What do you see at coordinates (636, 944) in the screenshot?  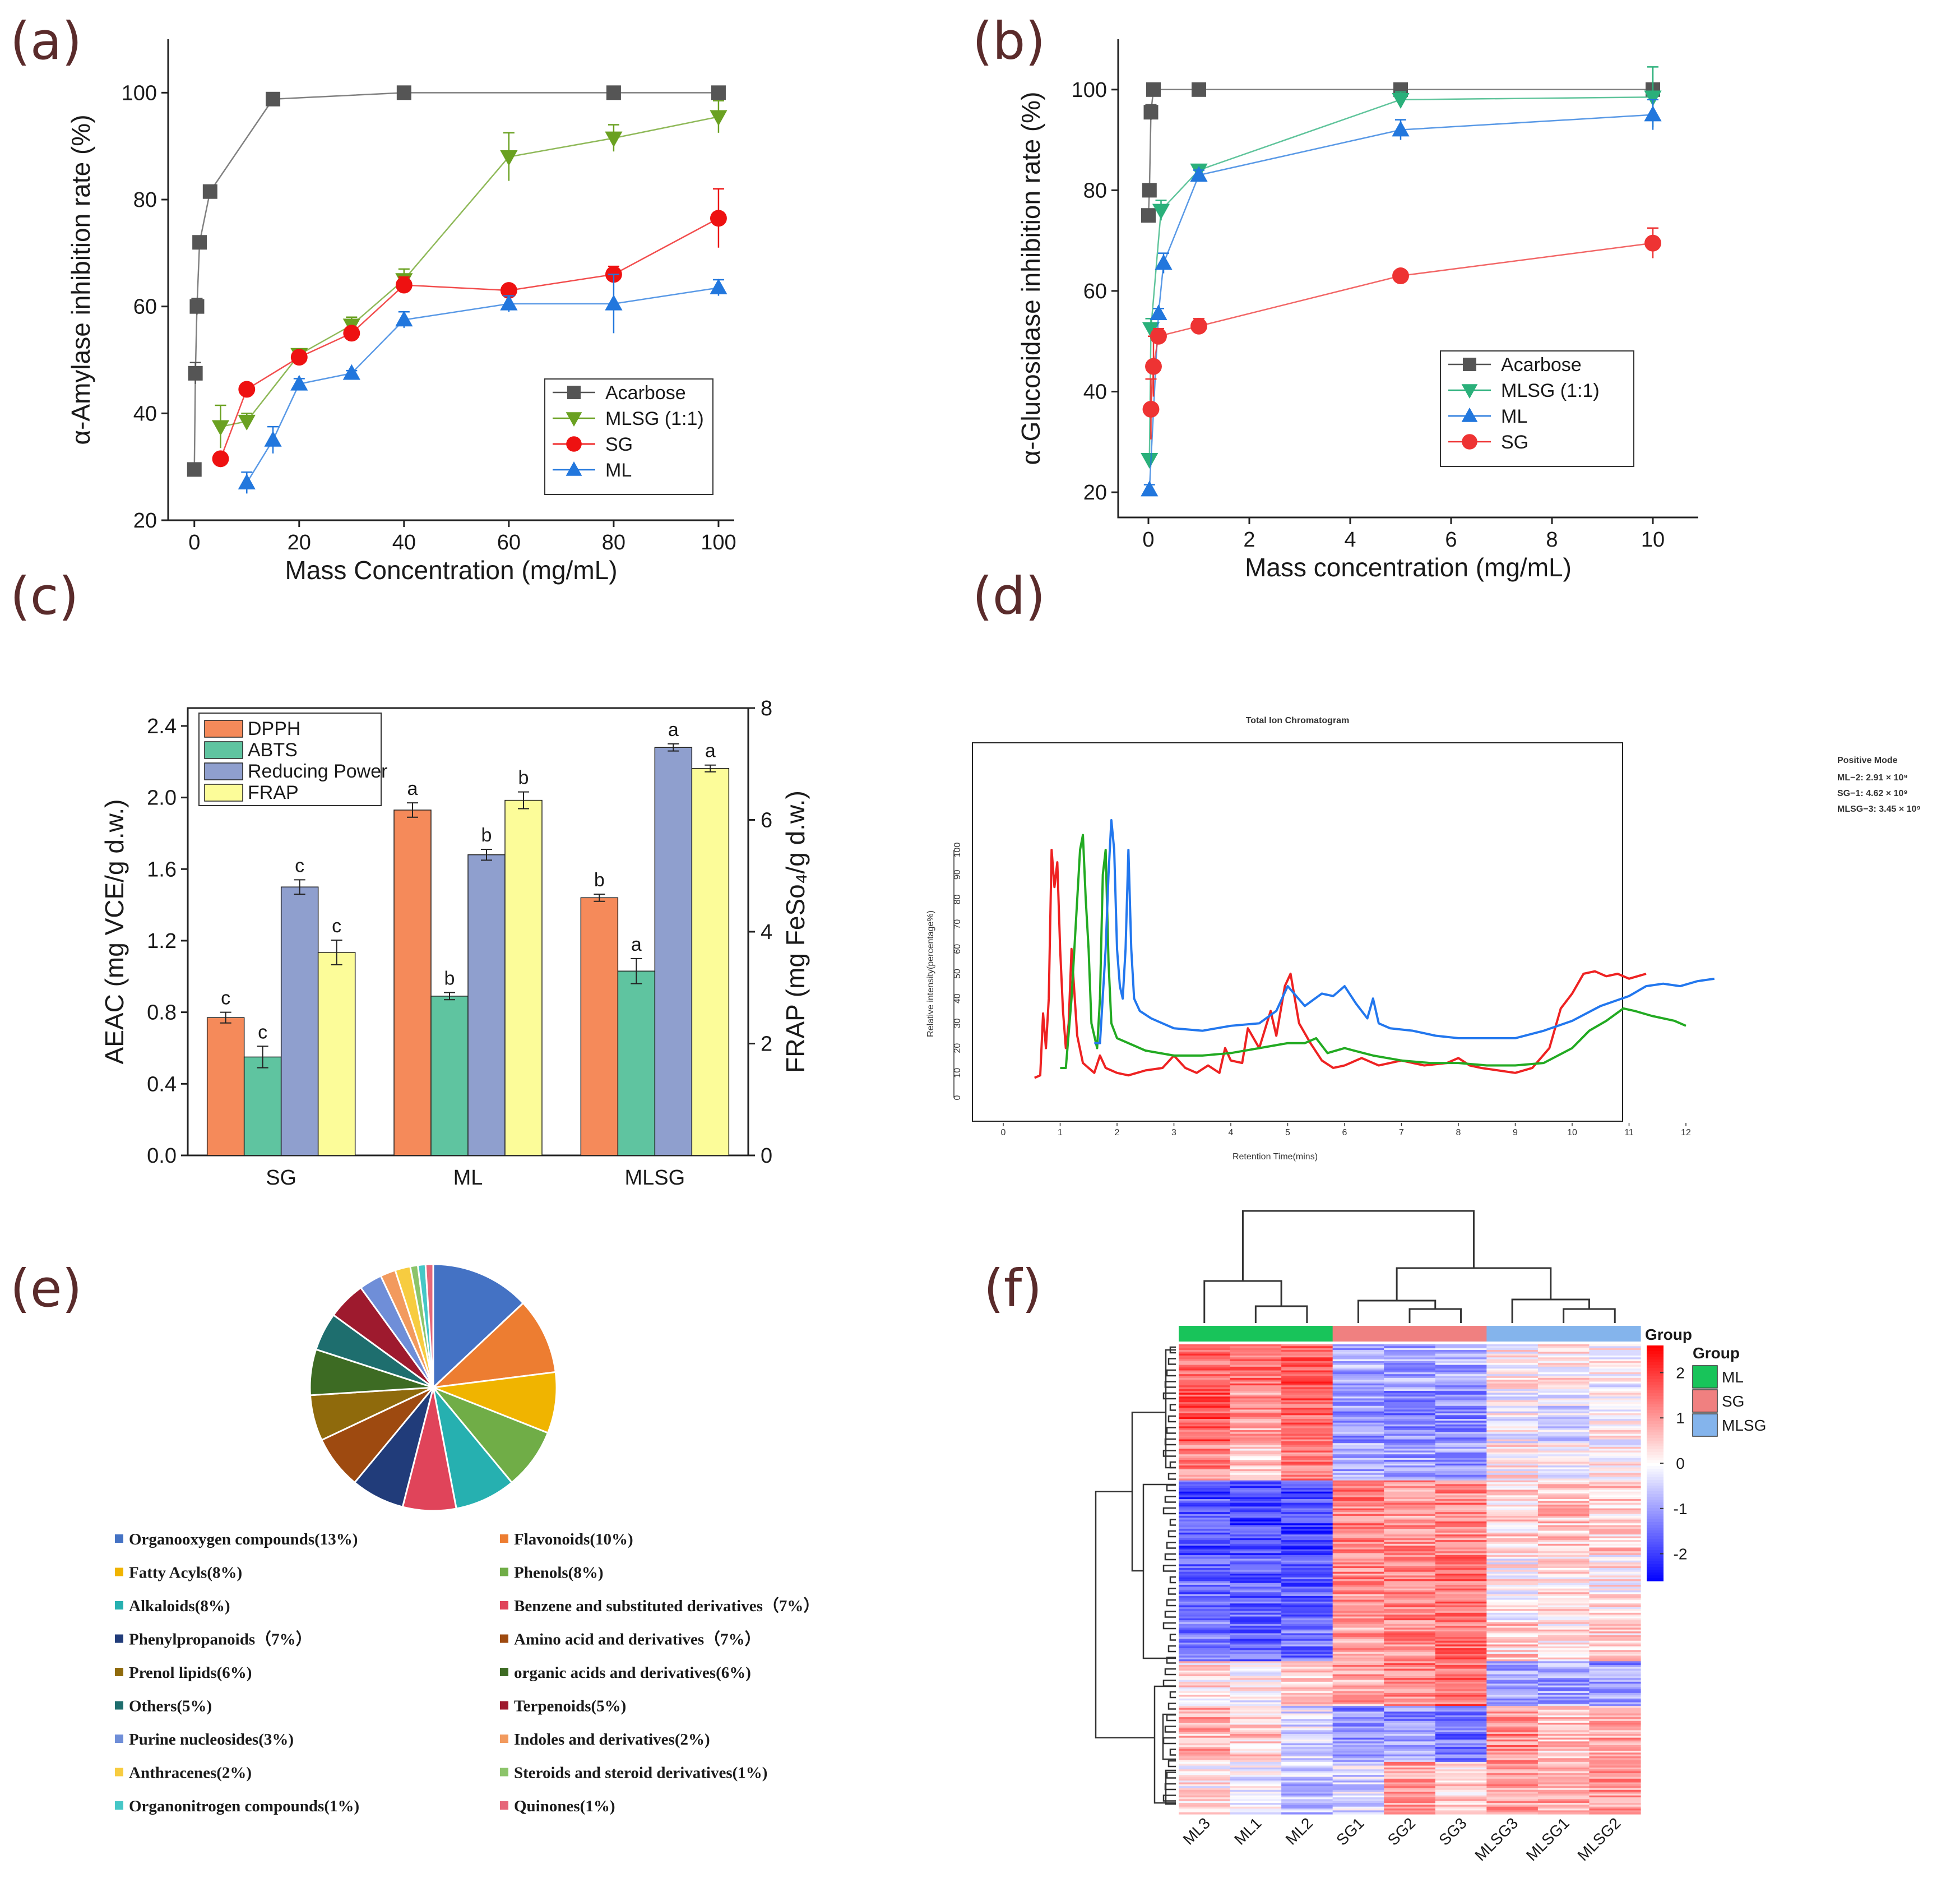 I see `significance-letter: a` at bounding box center [636, 944].